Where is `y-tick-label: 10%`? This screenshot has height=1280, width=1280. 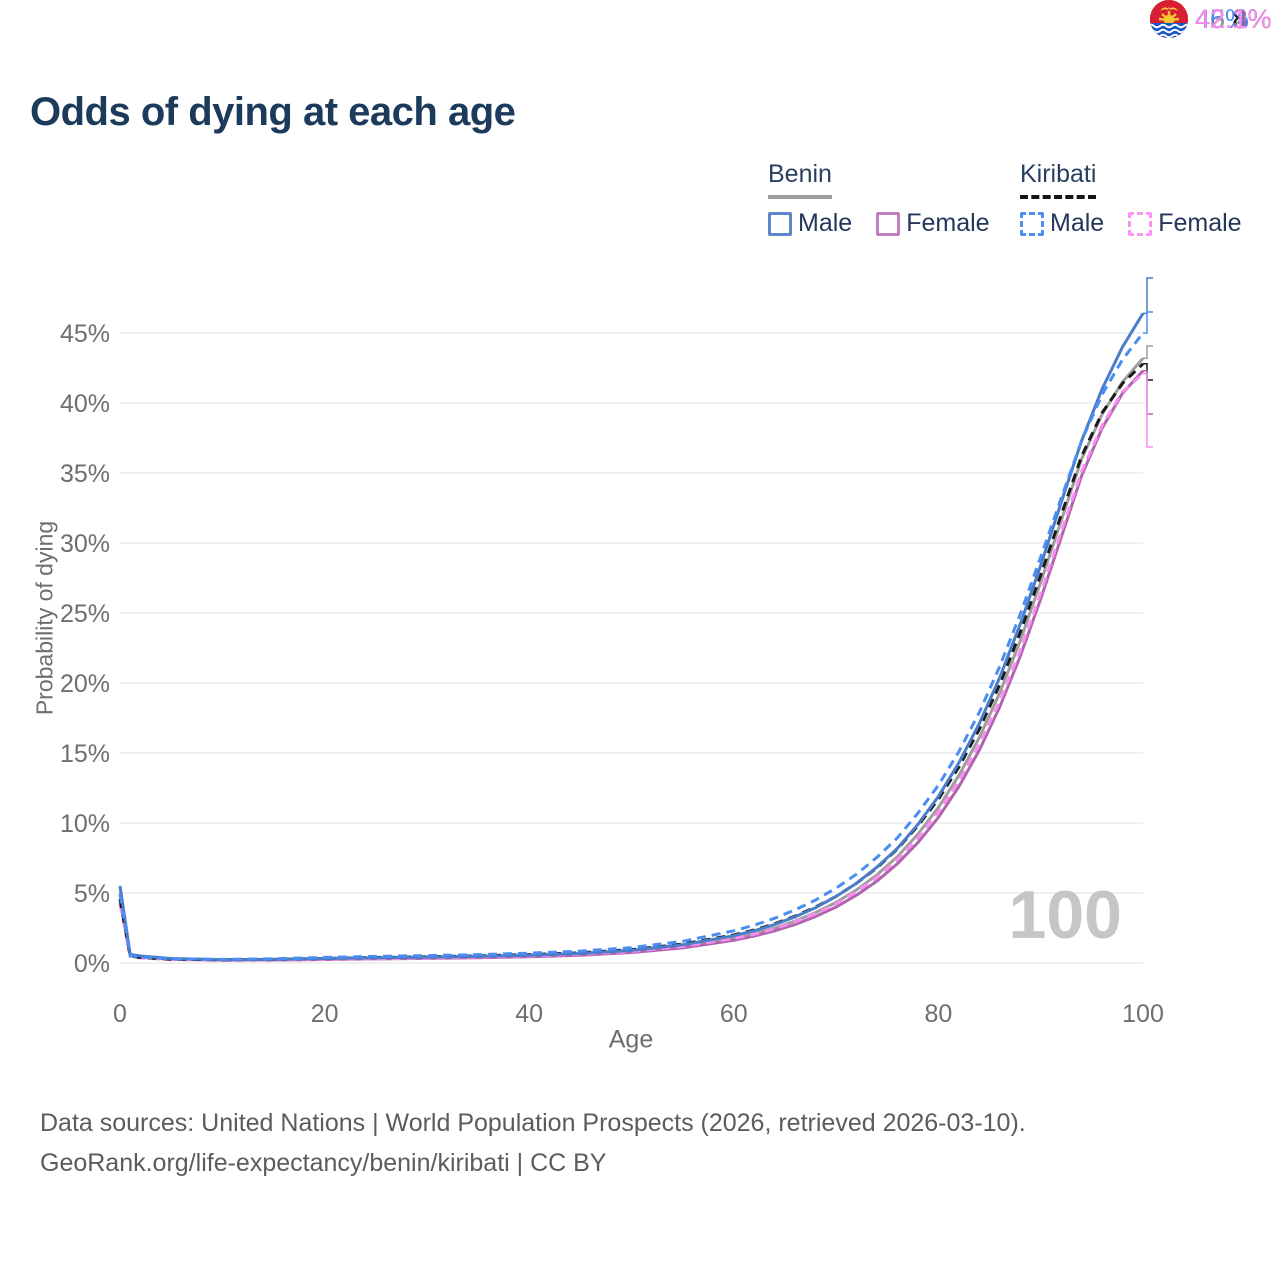
y-tick-label: 10% is located at coordinates (85, 824).